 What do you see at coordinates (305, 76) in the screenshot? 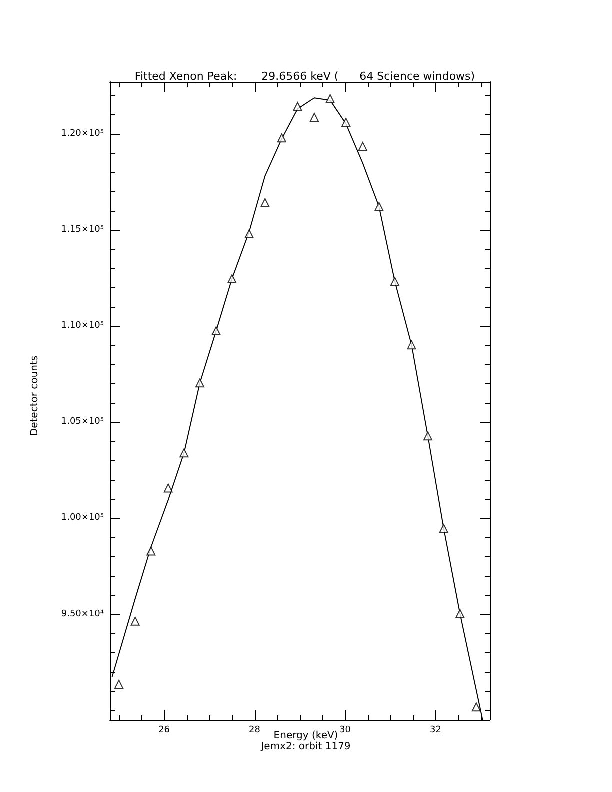
I see `chart-title: Fitted Xenon Peak: 29.6566 keV ( 64 Science windows)` at bounding box center [305, 76].